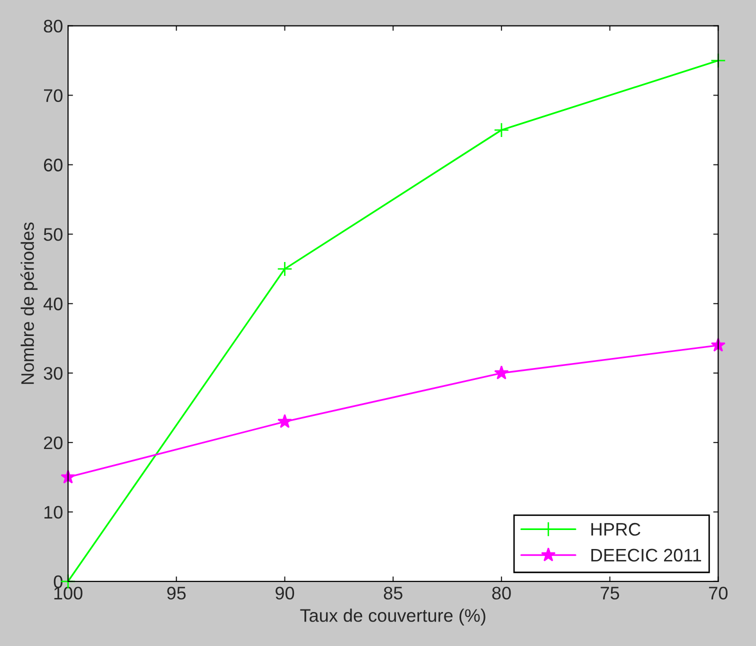  I want to click on x-axis-title: Taux de couverture (%), so click(393, 617).